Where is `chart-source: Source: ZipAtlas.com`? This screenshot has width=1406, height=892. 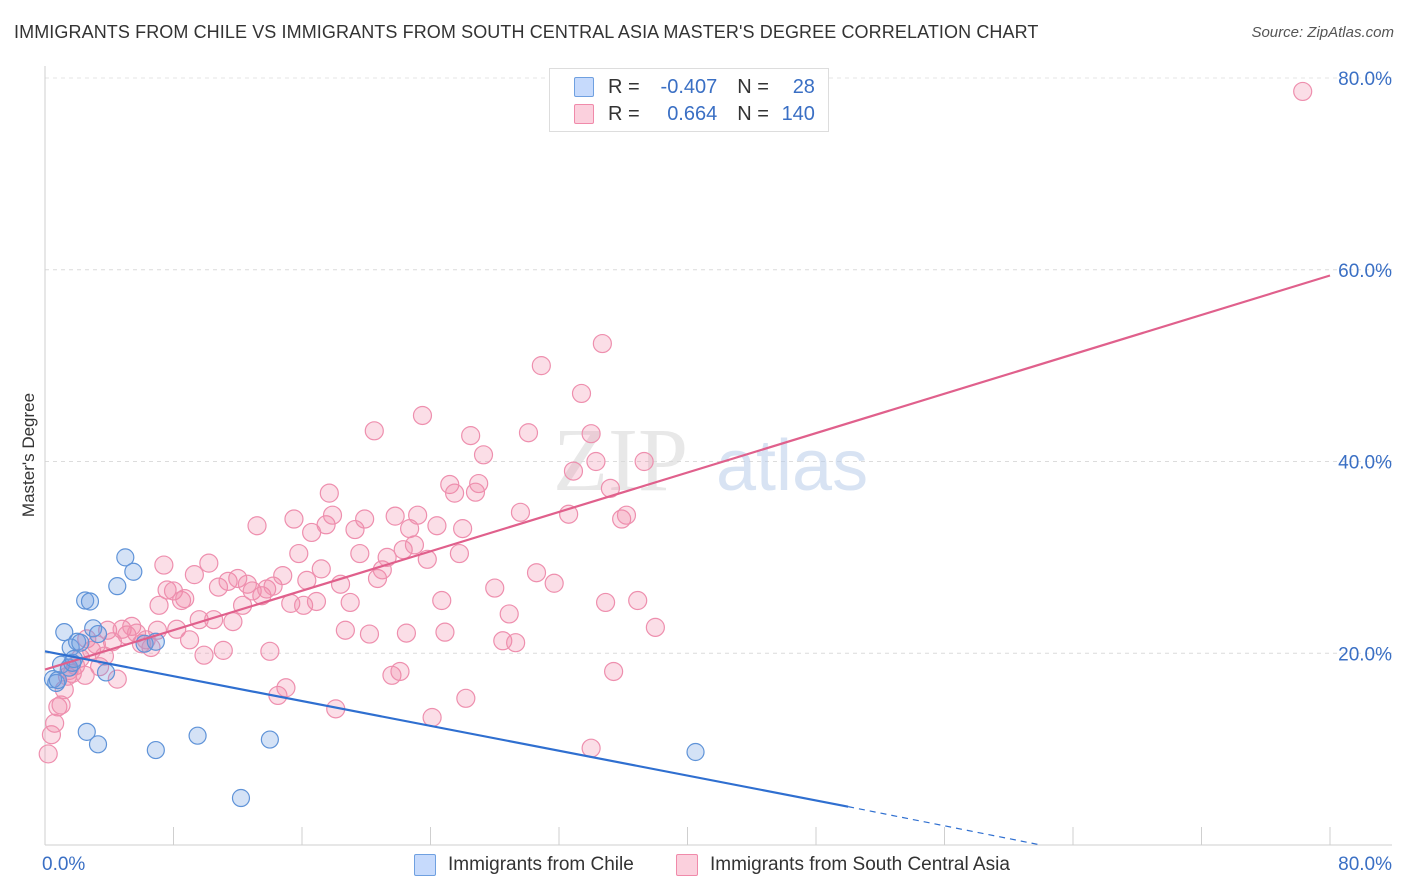
chart-source: Source: ZipAtlas.com is located at coordinates (1322, 32).